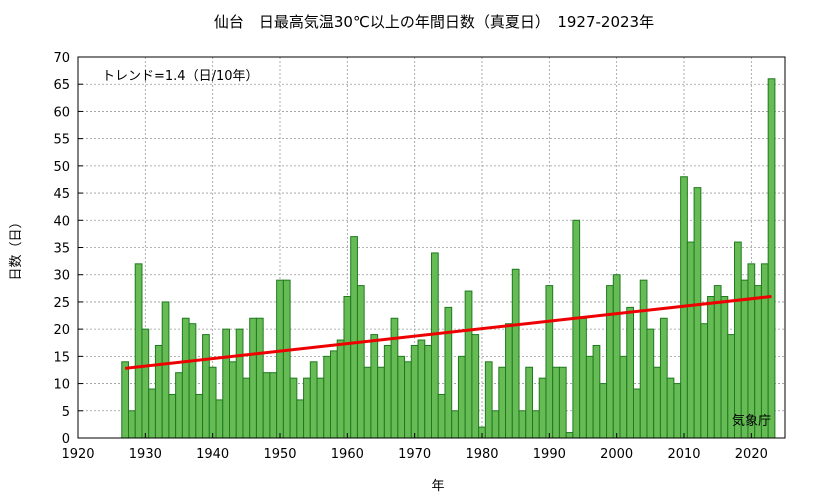 Image resolution: width=833 pixels, height=498 pixels. What do you see at coordinates (340, 389) in the screenshot?
I see `bar-1959` at bounding box center [340, 389].